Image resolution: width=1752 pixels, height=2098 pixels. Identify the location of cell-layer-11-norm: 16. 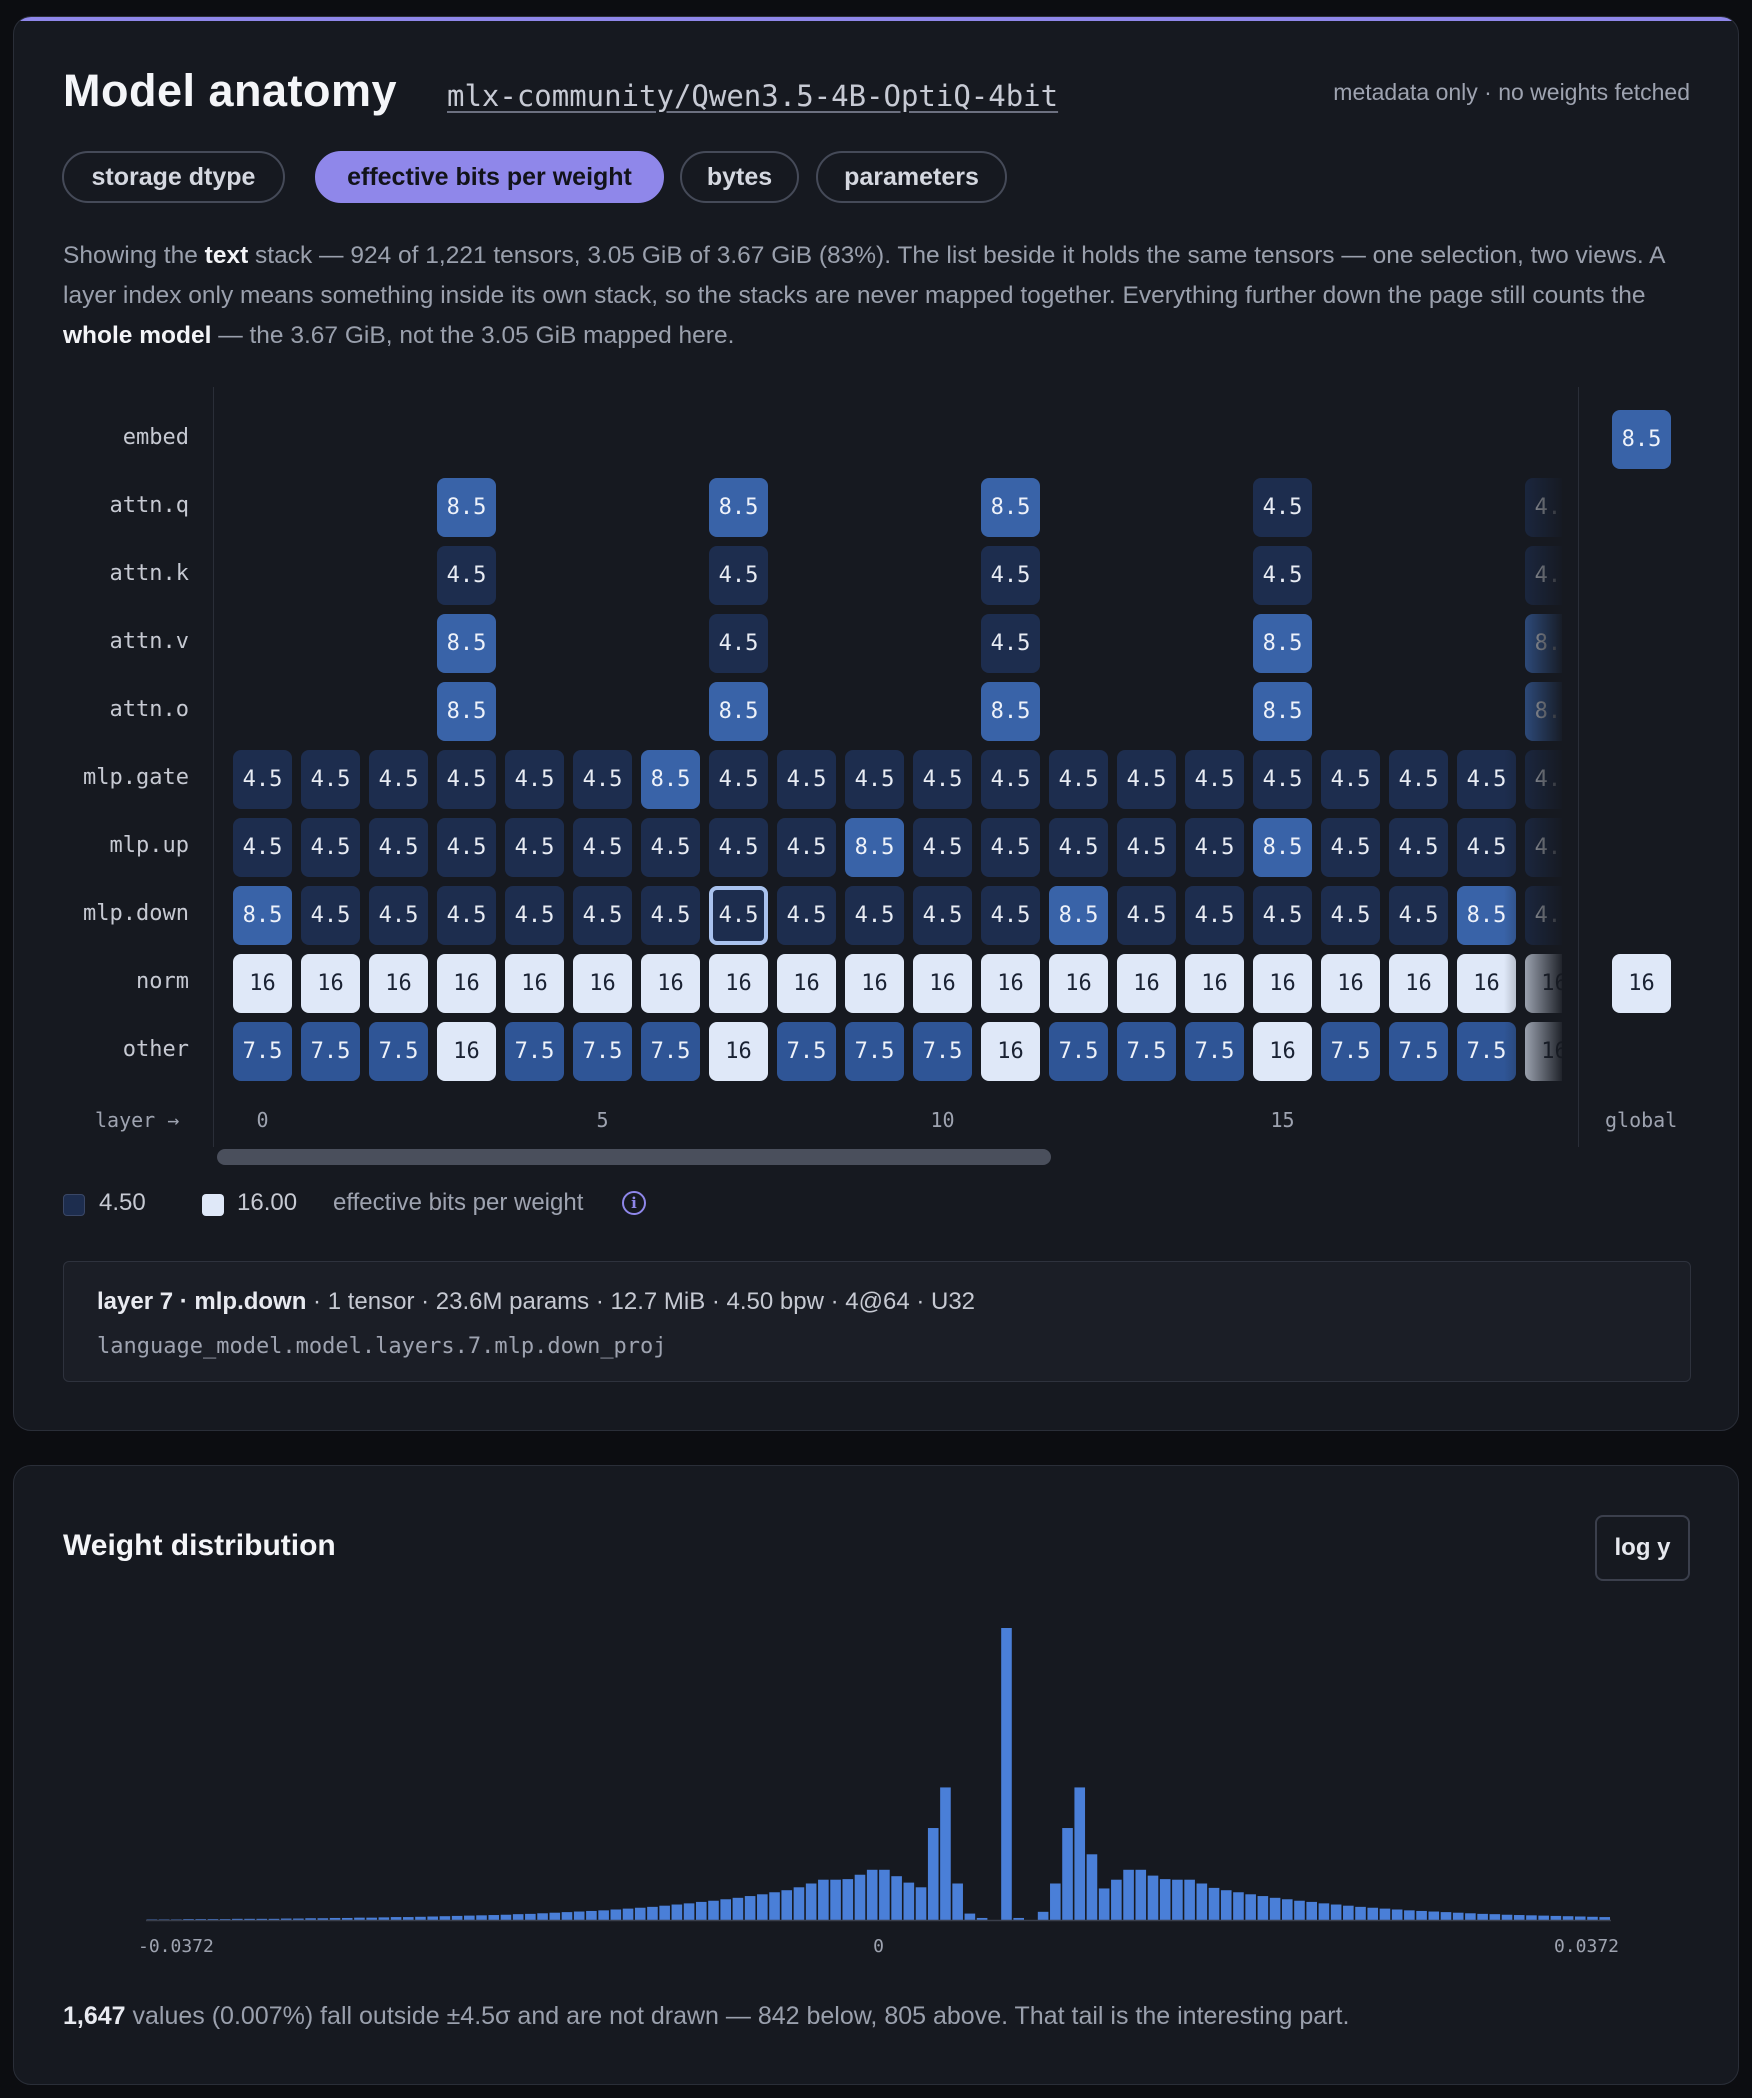
(1010, 983).